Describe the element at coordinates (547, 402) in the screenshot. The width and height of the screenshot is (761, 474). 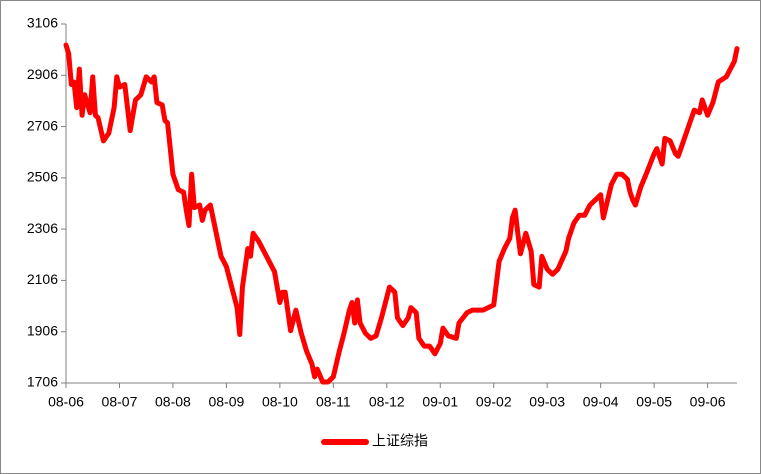
I see `x-tick-label: 09-03` at that location.